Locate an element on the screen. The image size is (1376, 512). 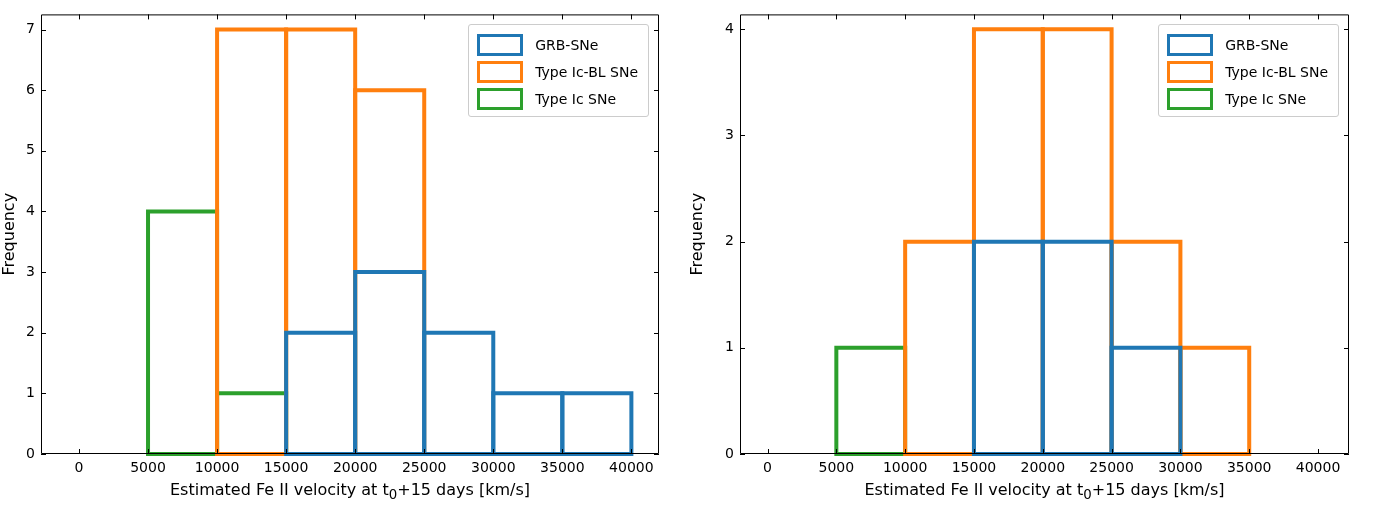
y-tick-label: 7 is located at coordinates (30, 28).